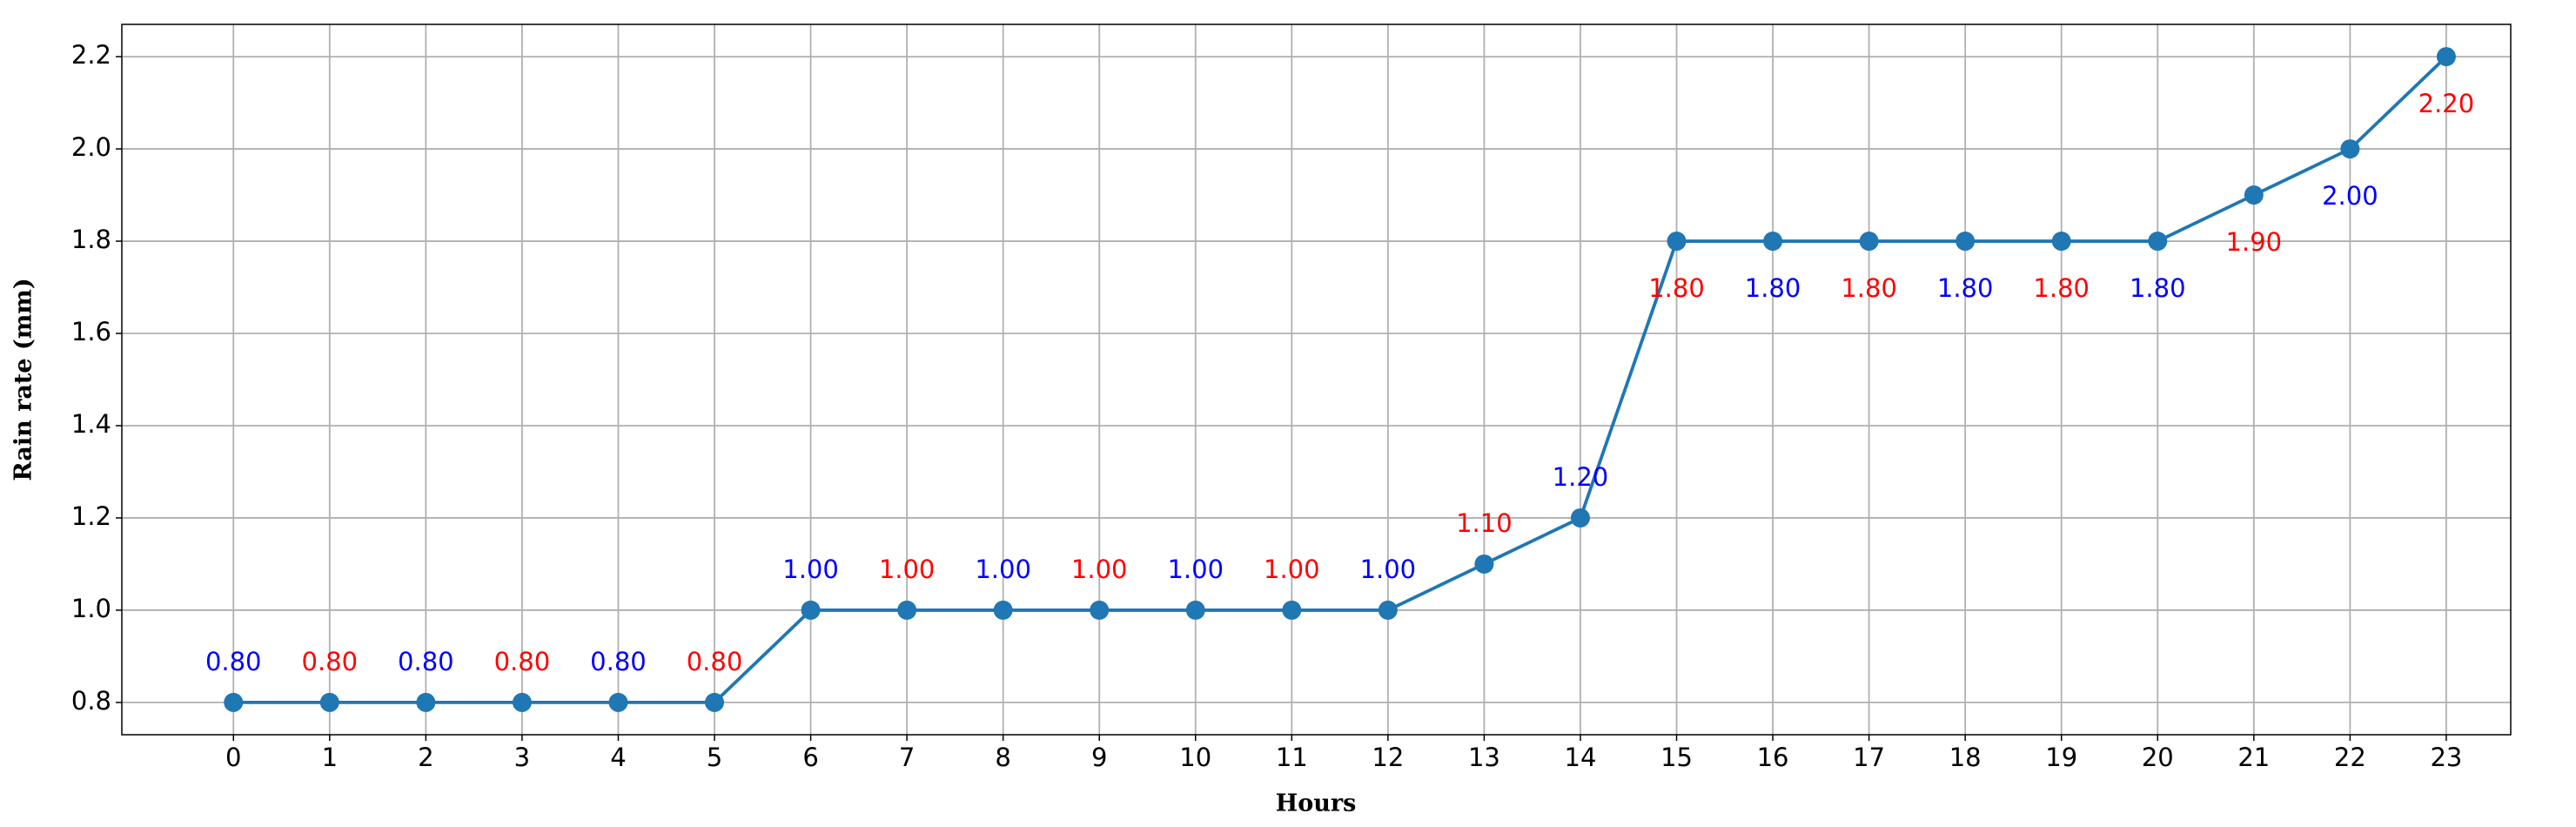 This screenshot has height=827, width=2576. What do you see at coordinates (1773, 757) in the screenshot?
I see `x-tick-label: 16` at bounding box center [1773, 757].